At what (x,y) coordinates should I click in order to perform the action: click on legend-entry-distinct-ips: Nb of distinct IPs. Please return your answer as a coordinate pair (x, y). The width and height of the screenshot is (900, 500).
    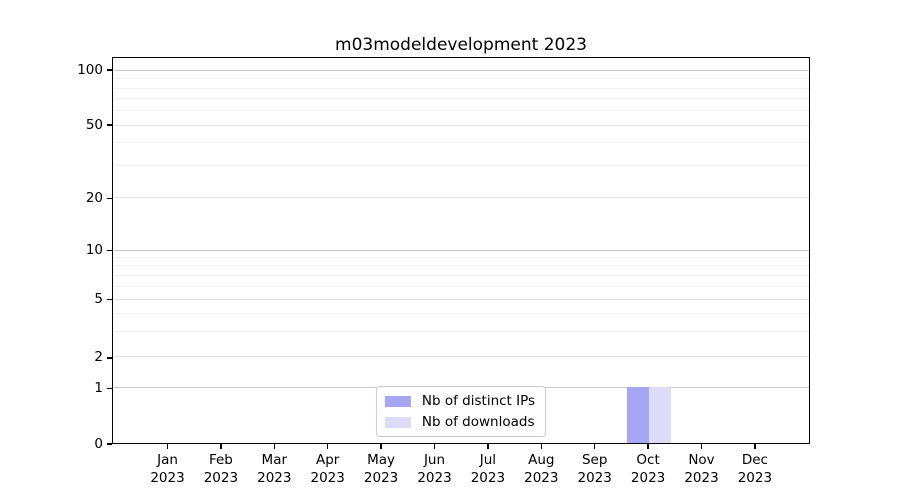
    Looking at the image, I should click on (460, 401).